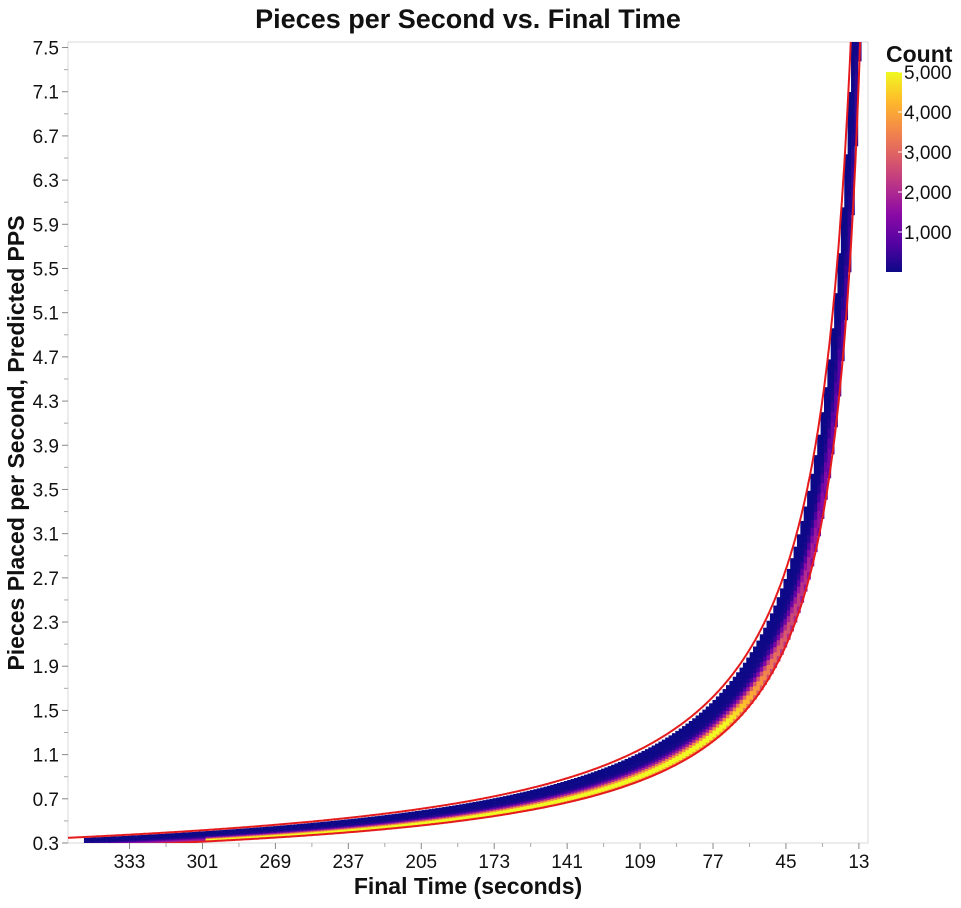 The width and height of the screenshot is (961, 908). I want to click on y-tick-label: 1.5, so click(46, 711).